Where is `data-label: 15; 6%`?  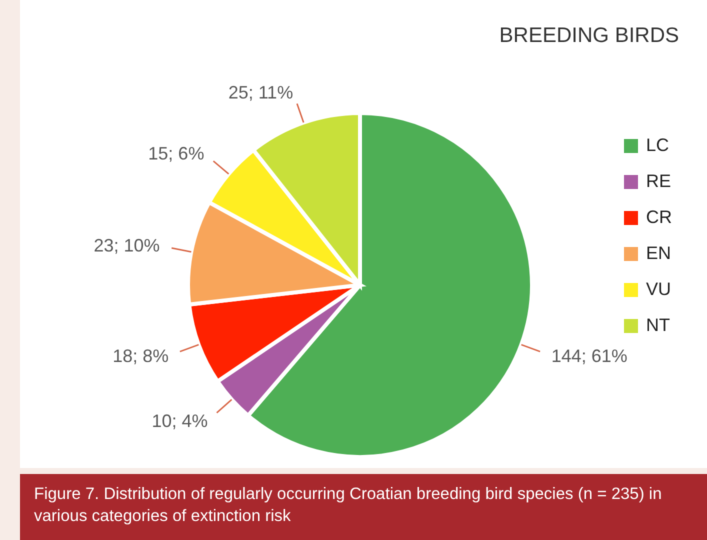 data-label: 15; 6% is located at coordinates (176, 153).